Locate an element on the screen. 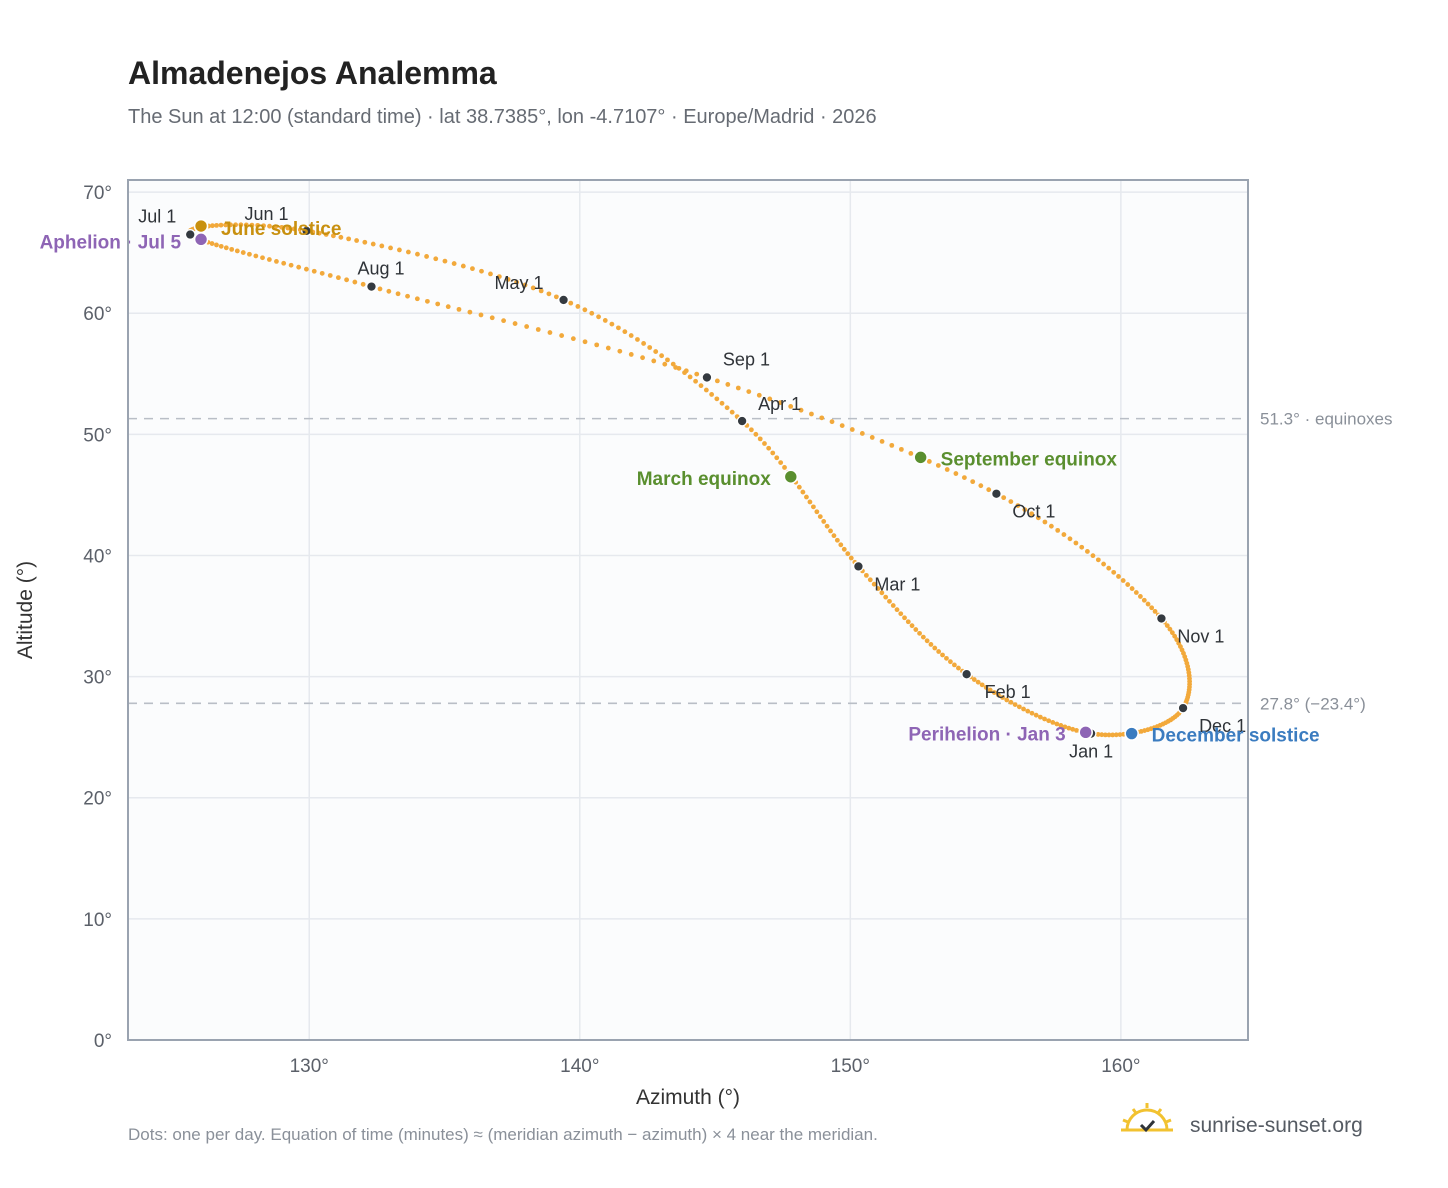 This screenshot has height=1188, width=1448. month-marker-label: Oct 1 is located at coordinates (1033, 512).